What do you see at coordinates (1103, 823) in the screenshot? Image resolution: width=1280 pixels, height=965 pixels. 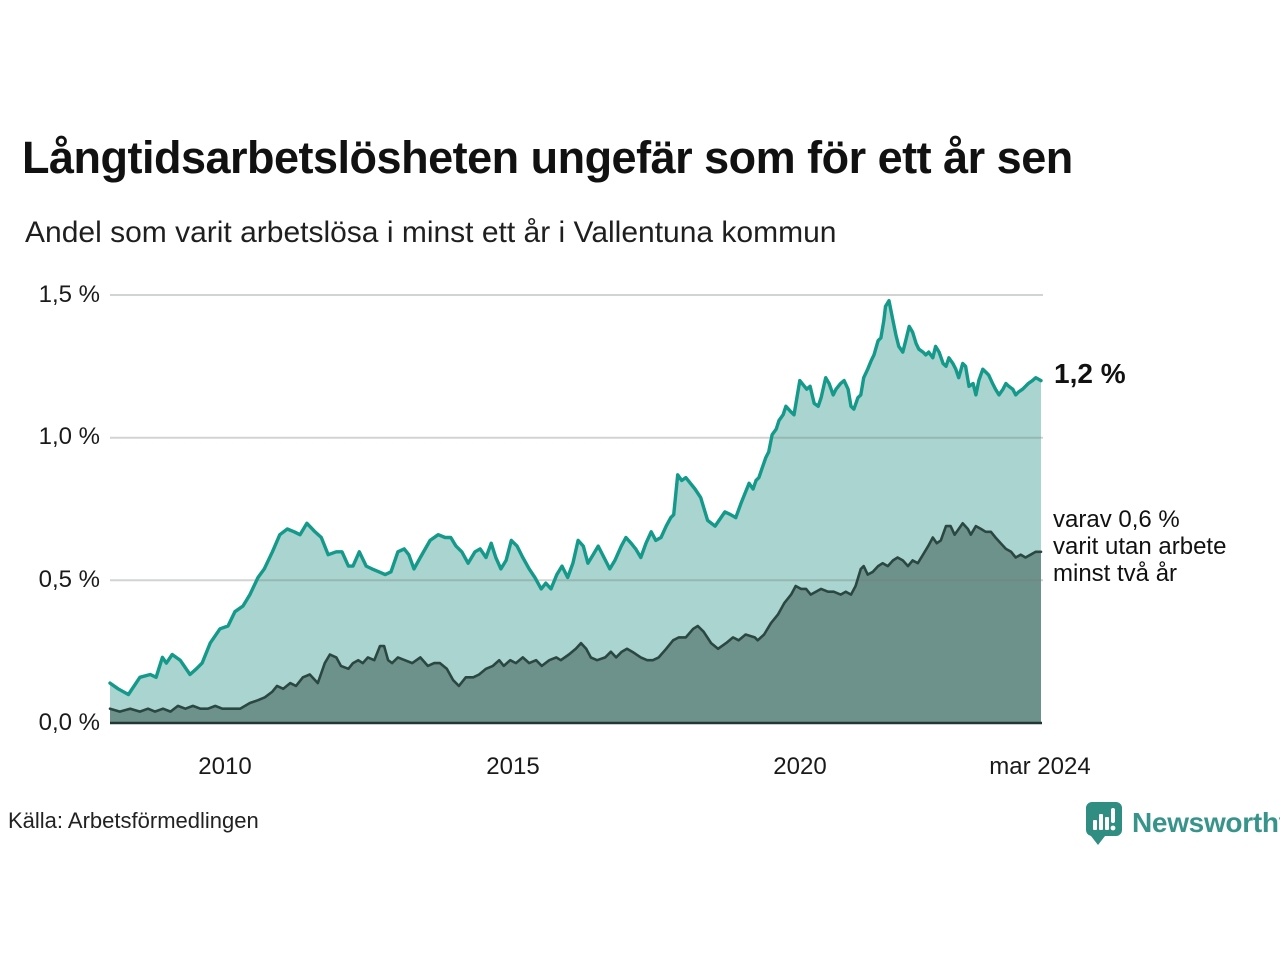 I see `newsworthy-logo-icon` at bounding box center [1103, 823].